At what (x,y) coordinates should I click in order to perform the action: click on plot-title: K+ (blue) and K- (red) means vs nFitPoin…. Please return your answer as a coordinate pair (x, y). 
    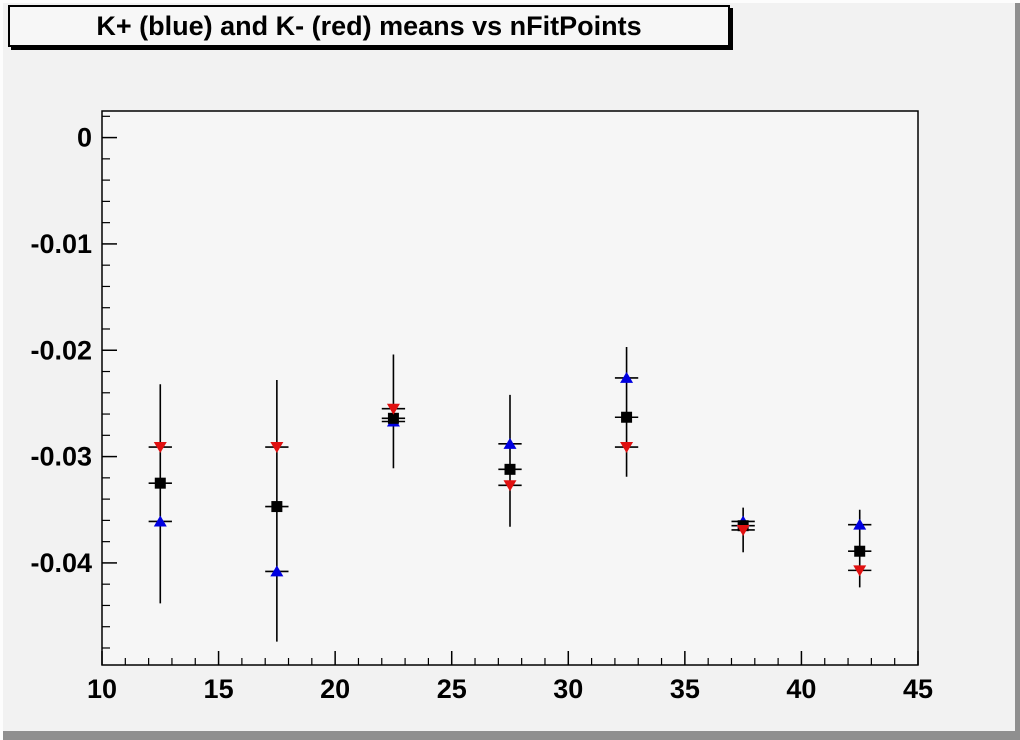
    Looking at the image, I should click on (369, 25).